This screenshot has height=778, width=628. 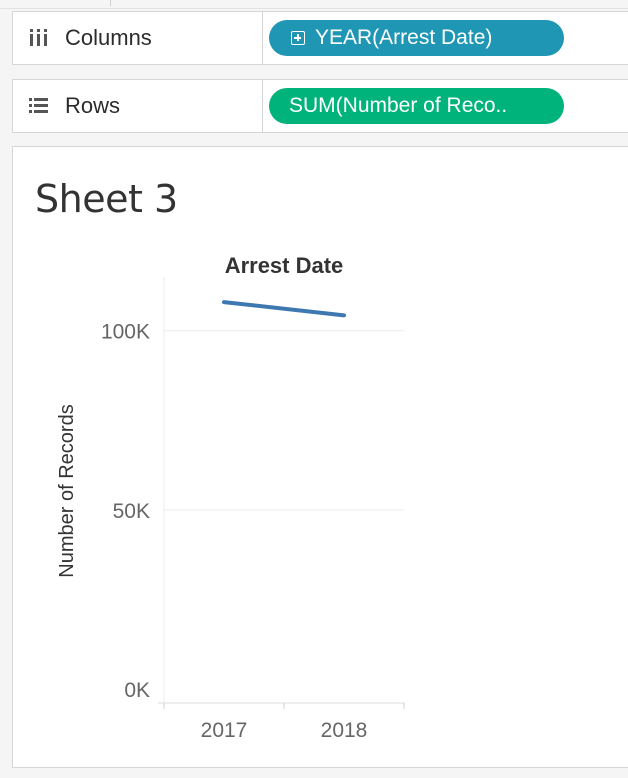 I want to click on series-layer, so click(x=284, y=309).